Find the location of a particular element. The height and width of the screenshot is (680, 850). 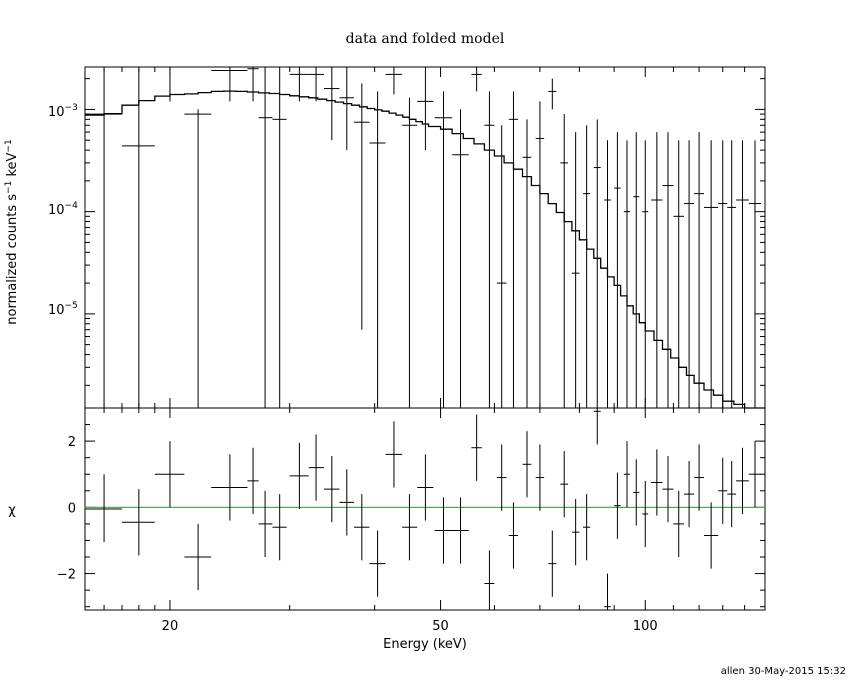

y-tick-label-1e-4: 10⁻⁴ is located at coordinates (63, 209).